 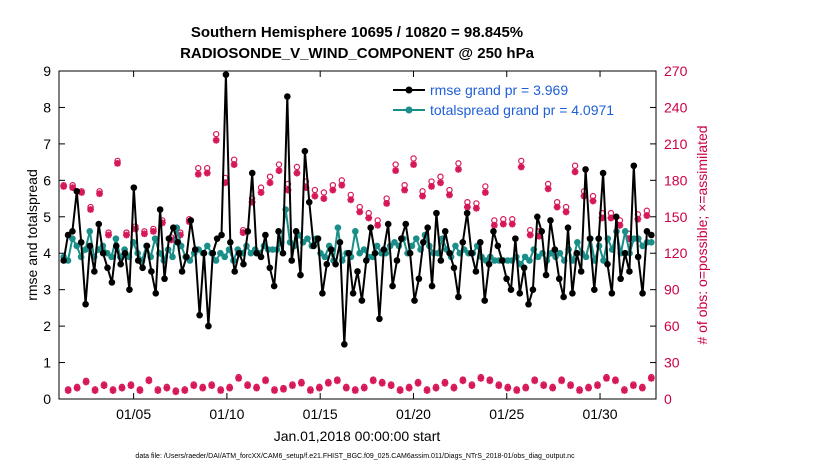 What do you see at coordinates (47, 399) in the screenshot?
I see `left-tick-label: 0` at bounding box center [47, 399].